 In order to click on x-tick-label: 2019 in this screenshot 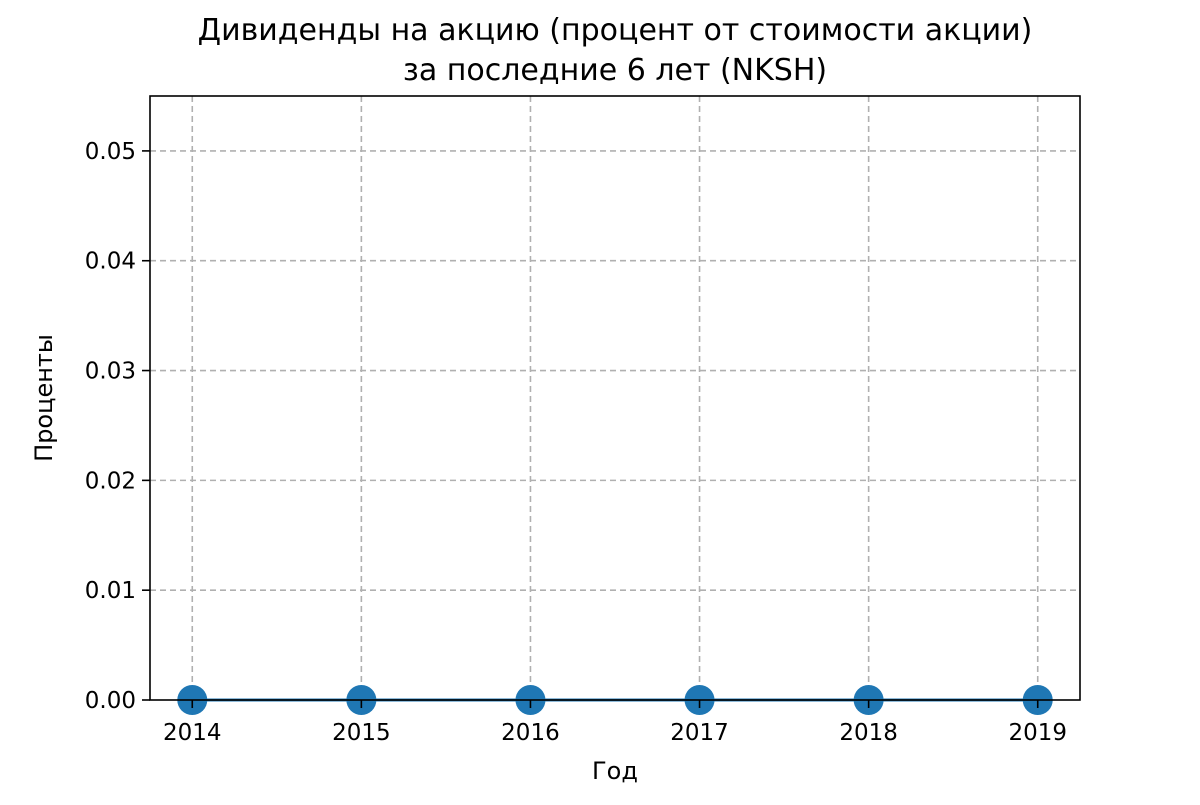, I will do `click(1037, 733)`.